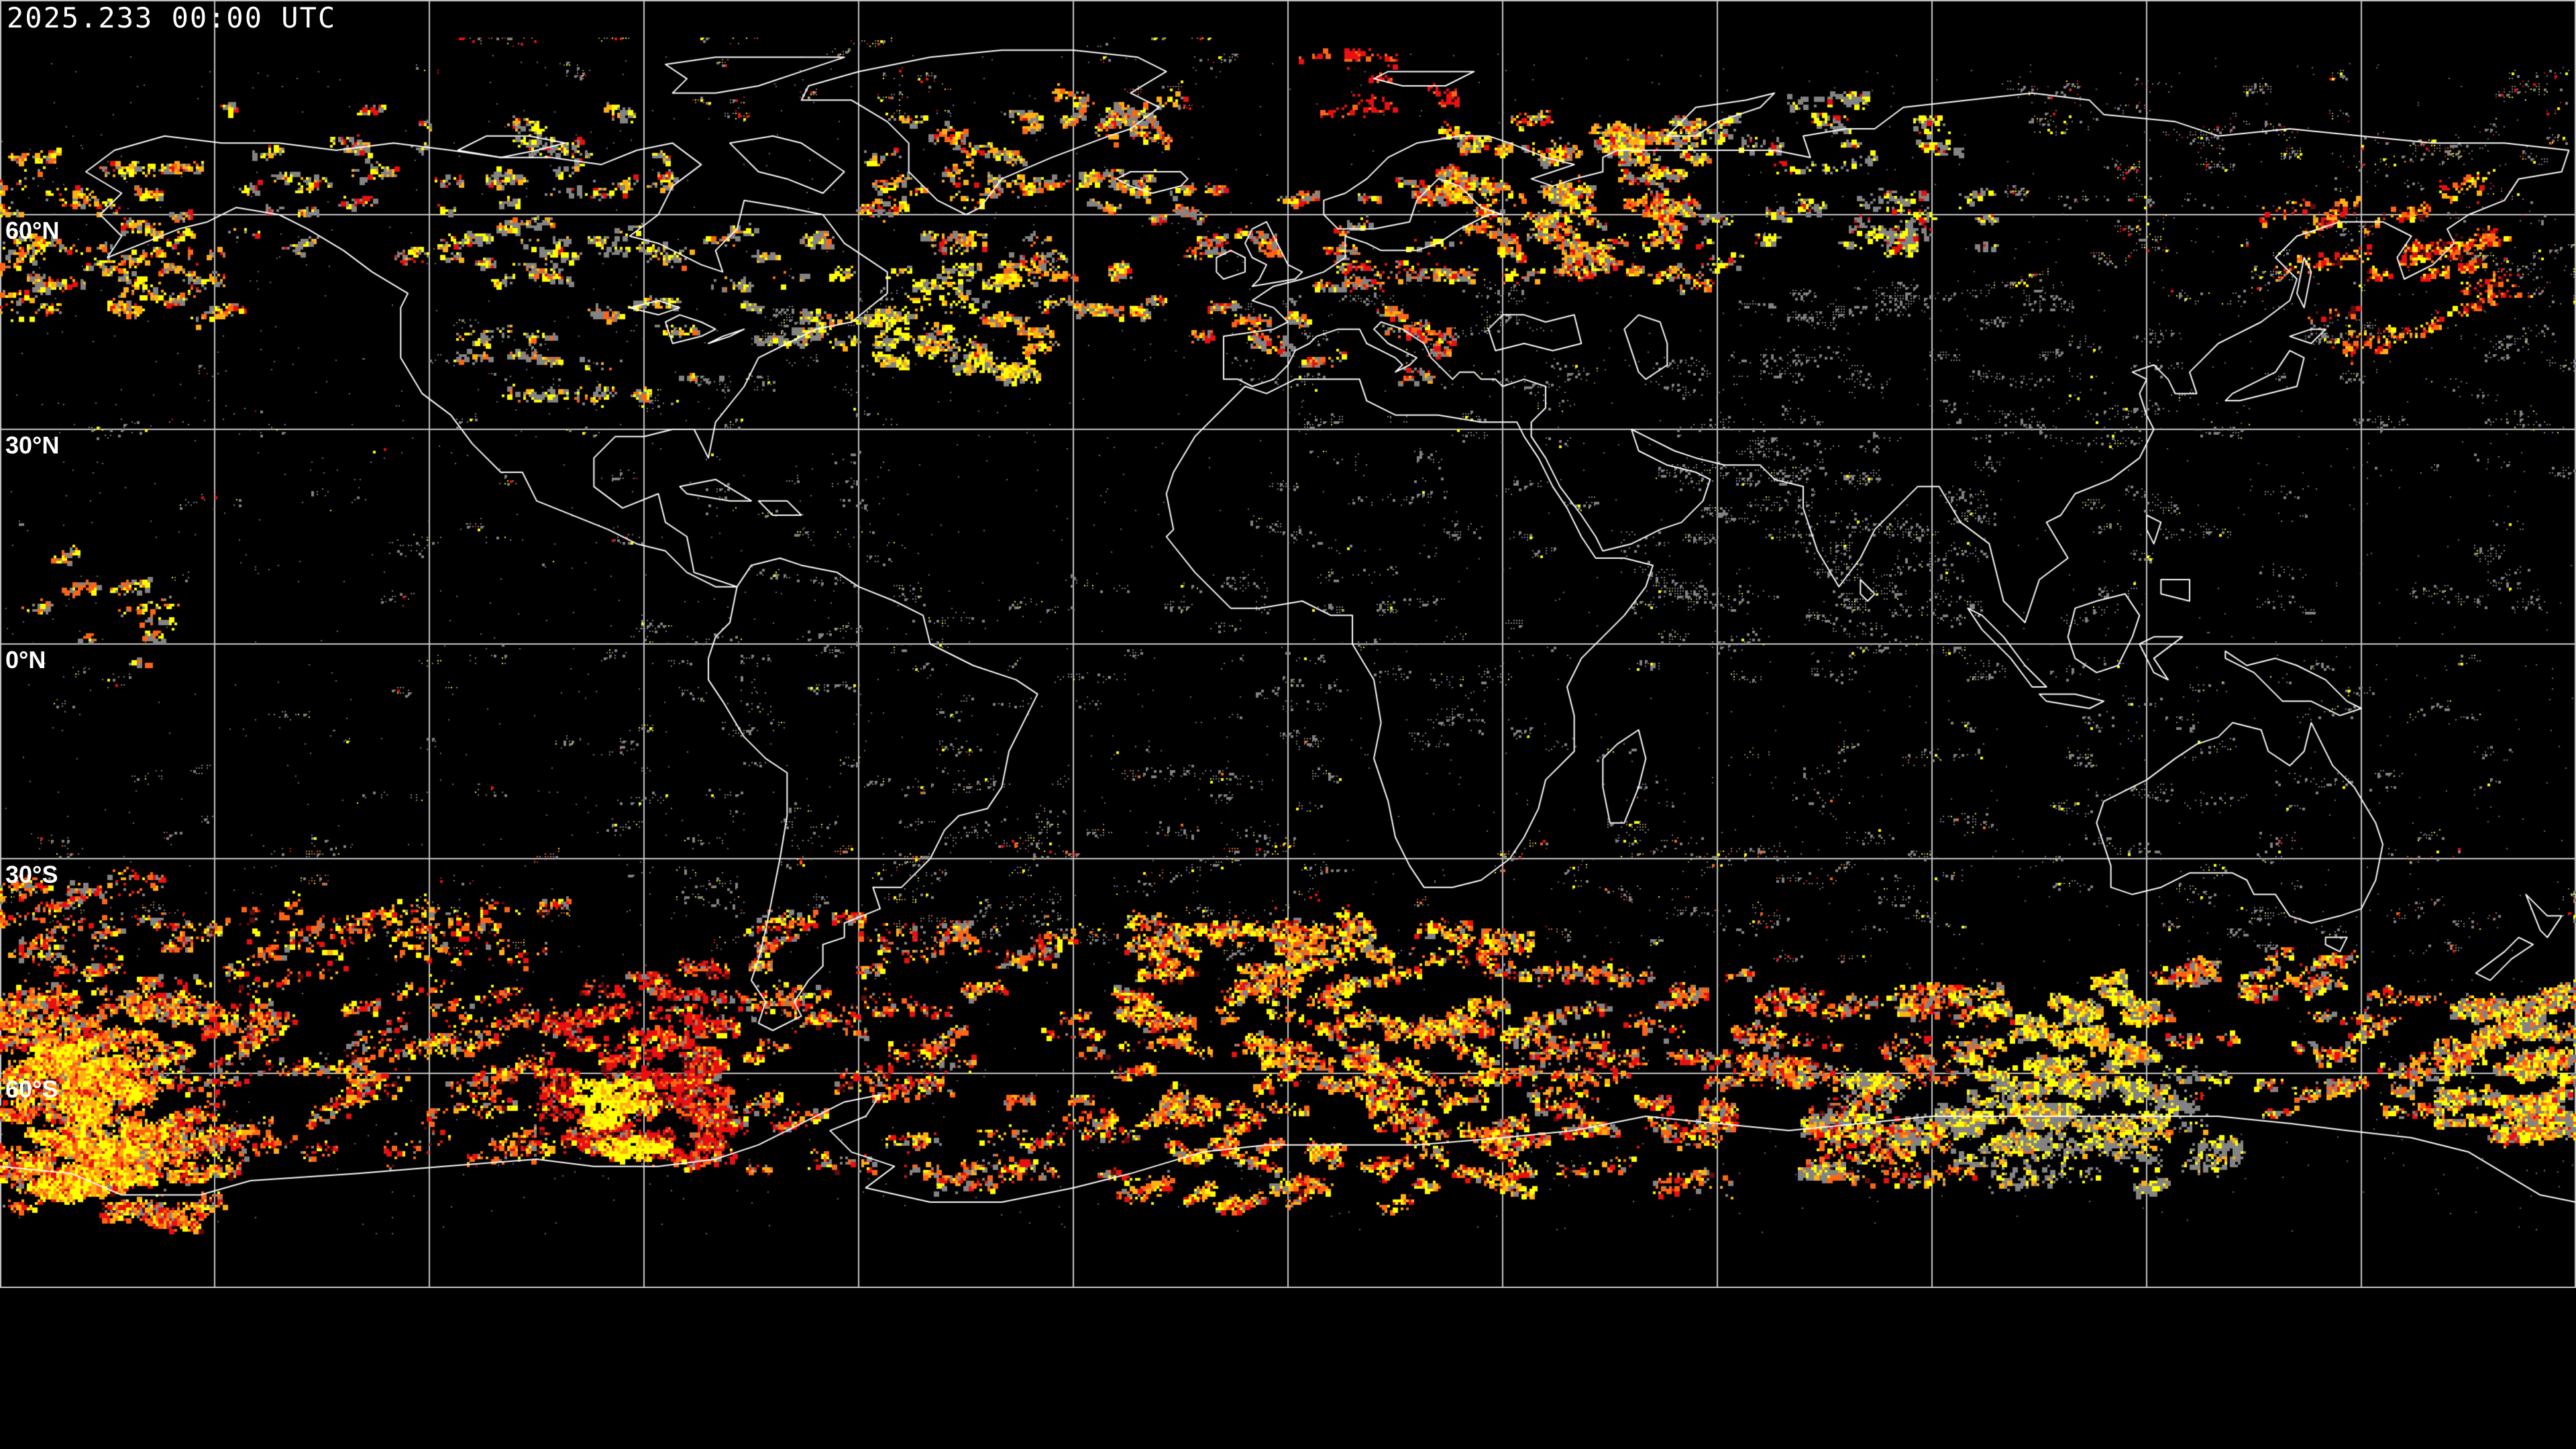 Image resolution: width=2576 pixels, height=1449 pixels. Describe the element at coordinates (31, 1089) in the screenshot. I see `lat-label-4: 60°S` at that location.